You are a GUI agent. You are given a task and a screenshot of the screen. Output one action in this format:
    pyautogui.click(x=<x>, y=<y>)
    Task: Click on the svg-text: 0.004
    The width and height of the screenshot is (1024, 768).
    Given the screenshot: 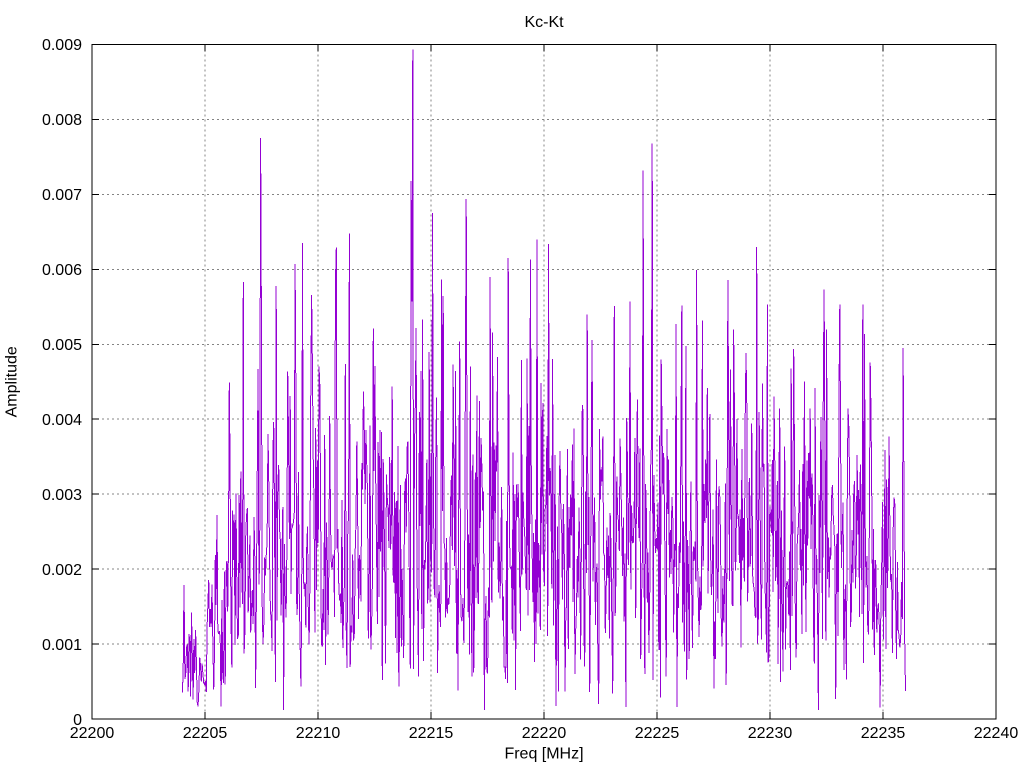 What is the action you would take?
    pyautogui.click(x=62, y=420)
    